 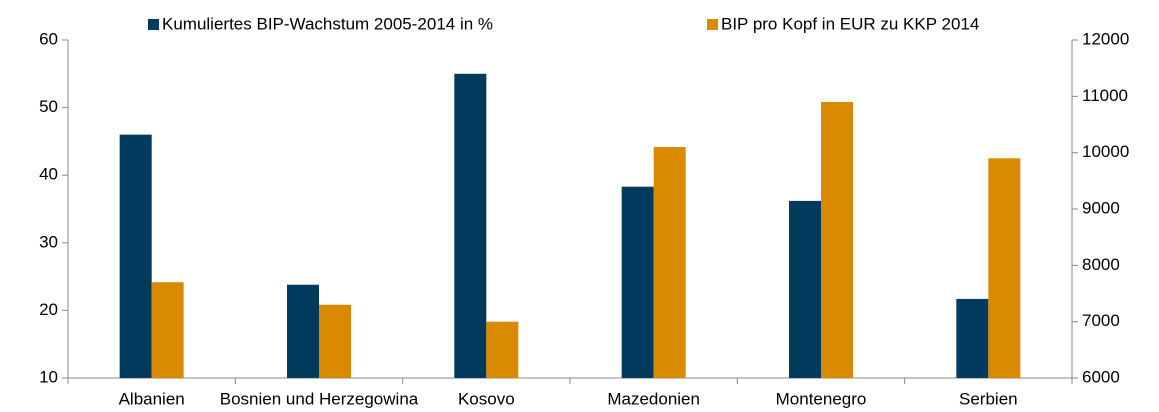 I want to click on legend-label: Kumuliertes BIP-Wachstum 2005-2014 in %, so click(x=327, y=23).